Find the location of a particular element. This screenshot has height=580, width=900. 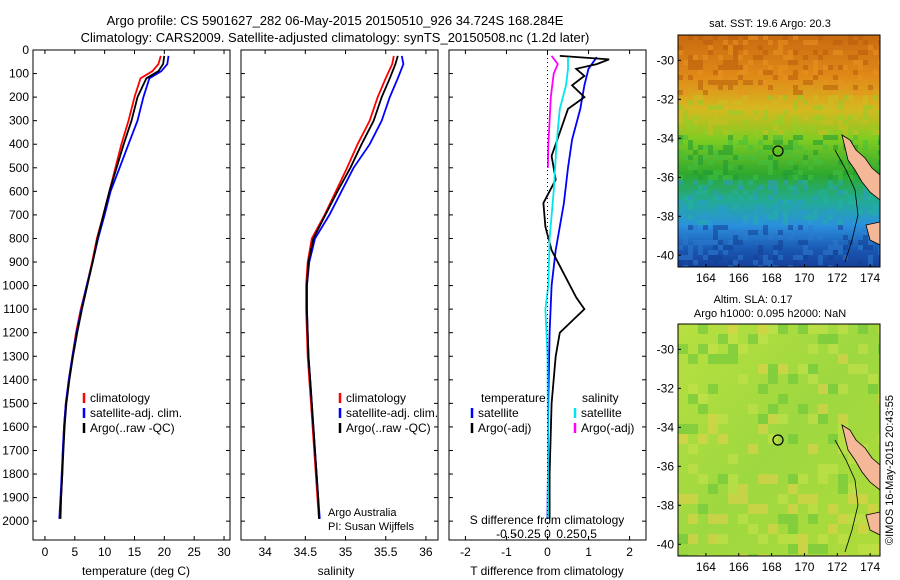

ytick-label: 2000 is located at coordinates (15, 521).